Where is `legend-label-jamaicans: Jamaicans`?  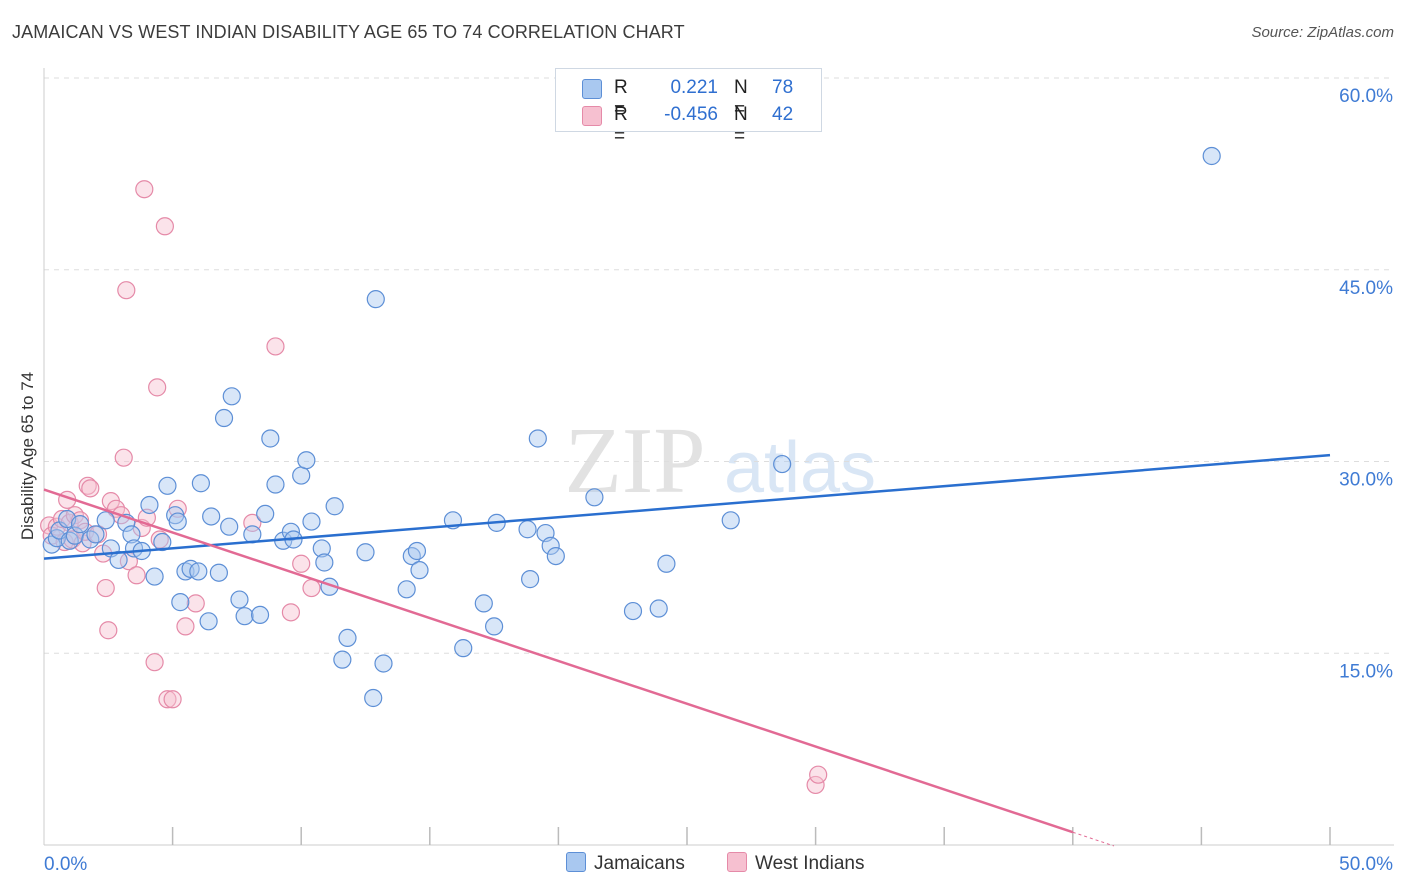 legend-label-jamaicans: Jamaicans is located at coordinates (639, 863).